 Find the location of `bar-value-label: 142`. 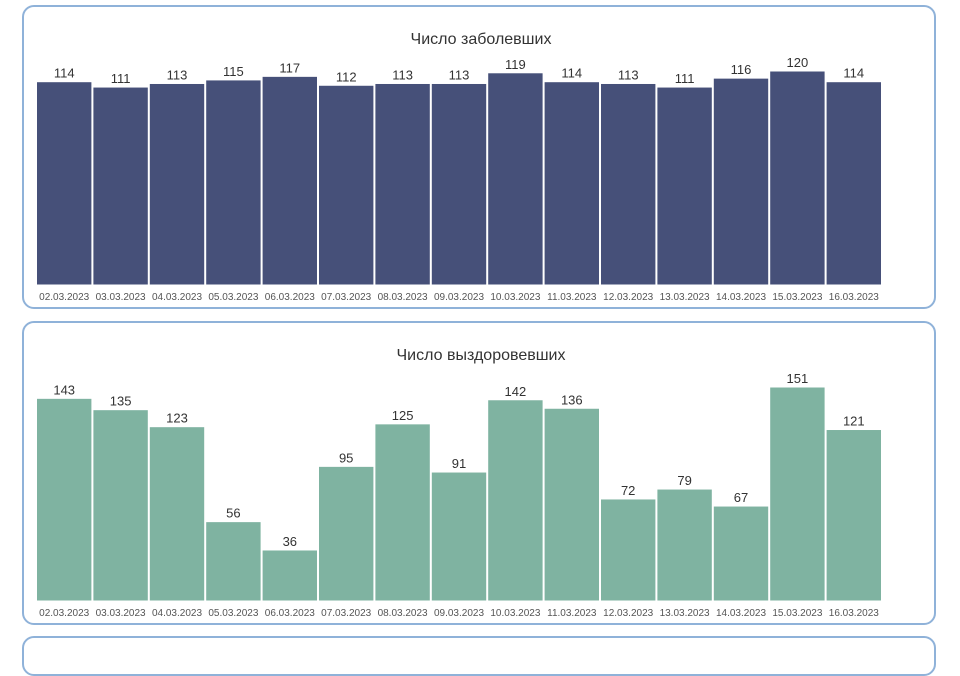

bar-value-label: 142 is located at coordinates (516, 391).